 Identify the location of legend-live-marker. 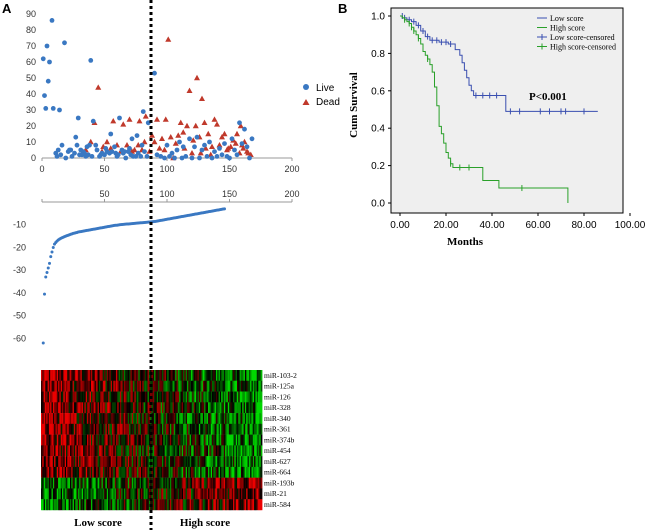
(306, 87).